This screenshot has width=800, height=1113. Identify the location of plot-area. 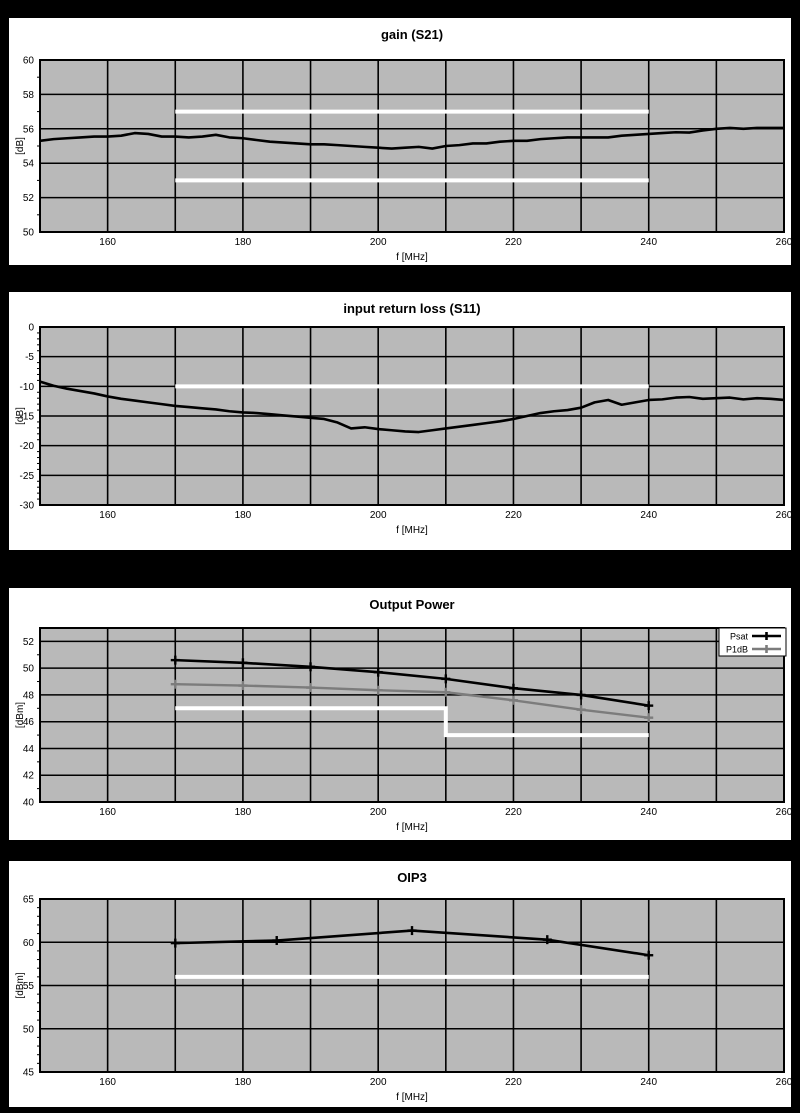
(412, 715).